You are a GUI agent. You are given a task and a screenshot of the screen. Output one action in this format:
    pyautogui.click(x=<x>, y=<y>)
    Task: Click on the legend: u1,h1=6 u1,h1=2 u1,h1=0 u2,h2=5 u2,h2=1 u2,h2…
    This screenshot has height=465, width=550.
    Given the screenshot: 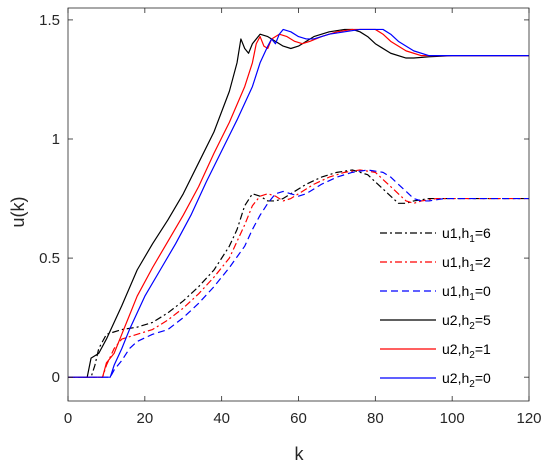 What is the action you would take?
    pyautogui.click(x=435, y=307)
    